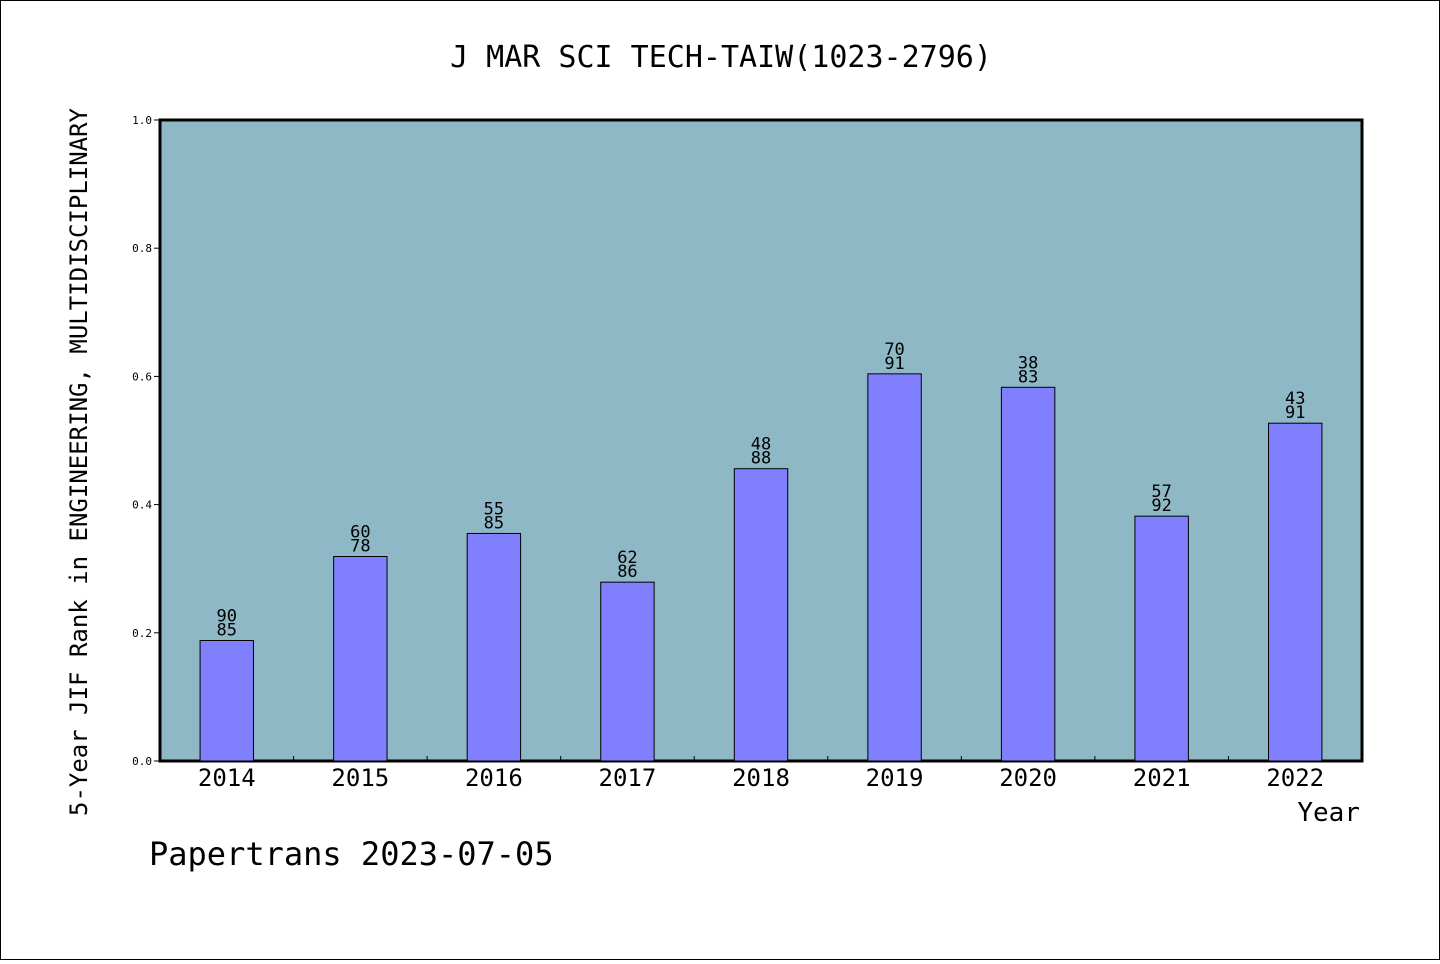  Describe the element at coordinates (895, 778) in the screenshot. I see `x-tick-label: 2019` at that location.